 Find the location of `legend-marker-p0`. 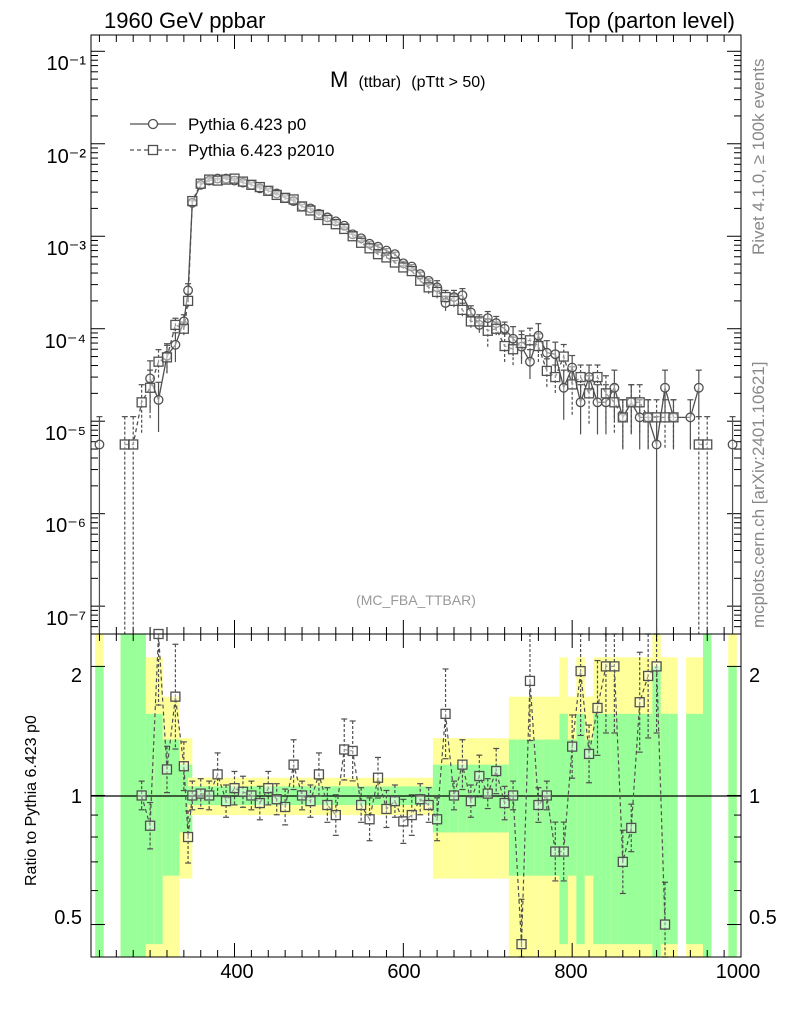

legend-marker-p0 is located at coordinates (153, 124).